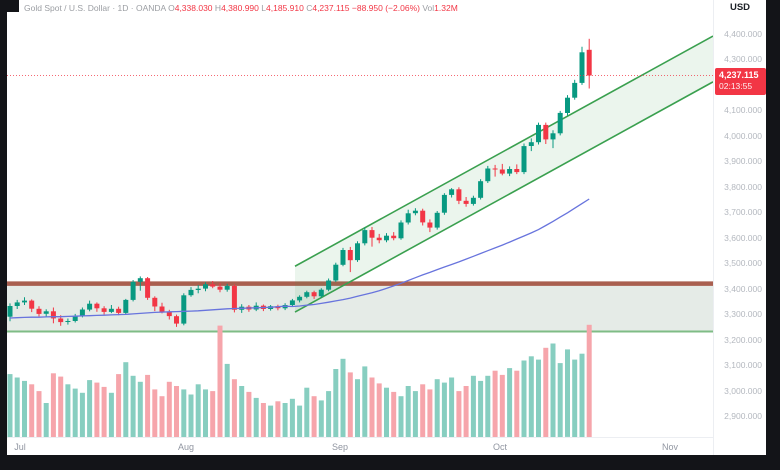  What do you see at coordinates (743, 212) in the screenshot?
I see `price-tick-label: 3,700.000` at bounding box center [743, 212].